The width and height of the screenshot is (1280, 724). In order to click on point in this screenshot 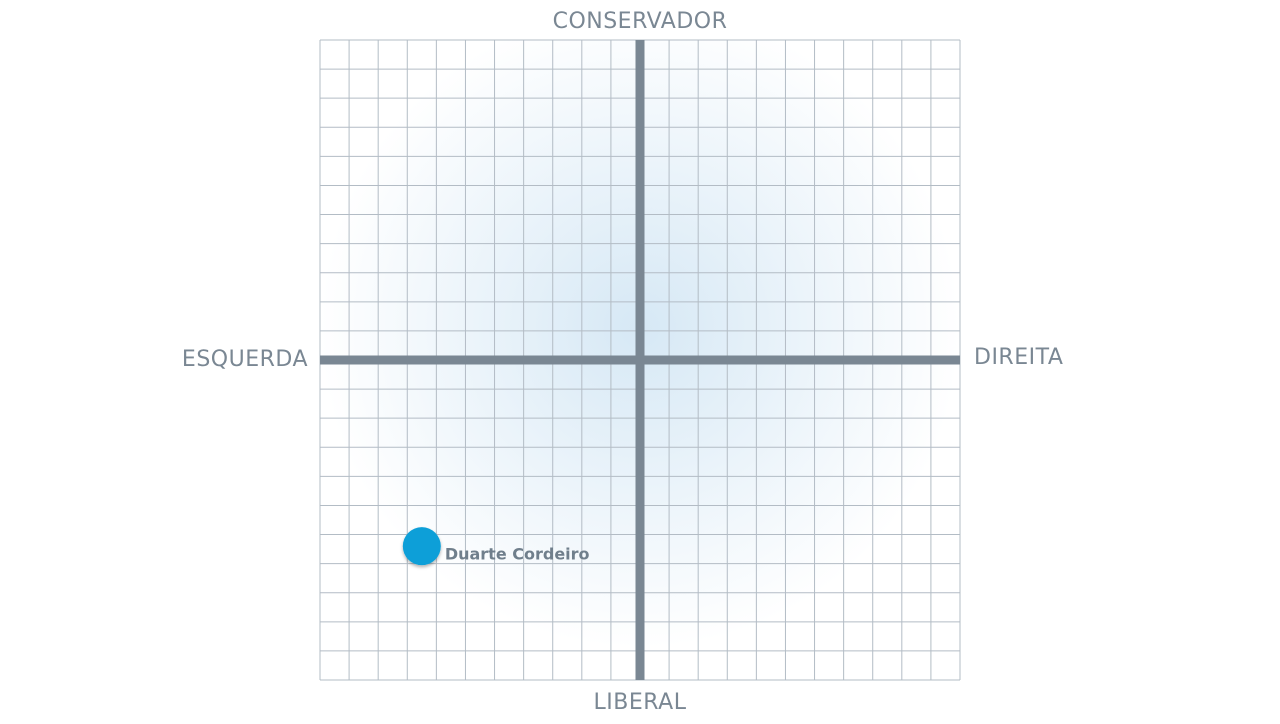, I will do `click(421, 546)`.